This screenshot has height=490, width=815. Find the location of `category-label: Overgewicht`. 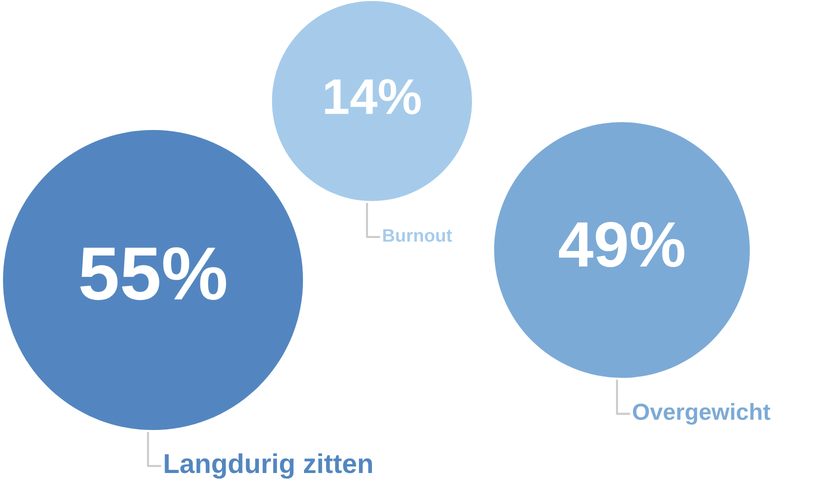

category-label: Overgewicht is located at coordinates (701, 414).